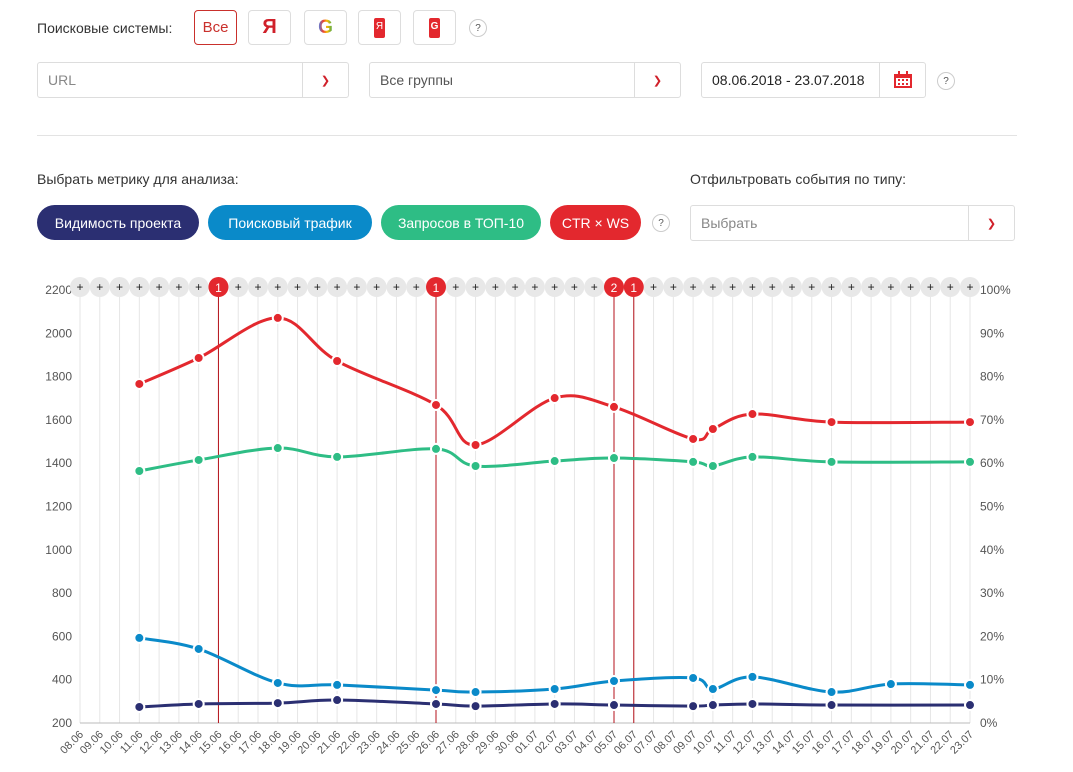 Image resolution: width=1073 pixels, height=772 pixels. I want to click on metric-traffic-button: Поисковый трафик, so click(290, 222).